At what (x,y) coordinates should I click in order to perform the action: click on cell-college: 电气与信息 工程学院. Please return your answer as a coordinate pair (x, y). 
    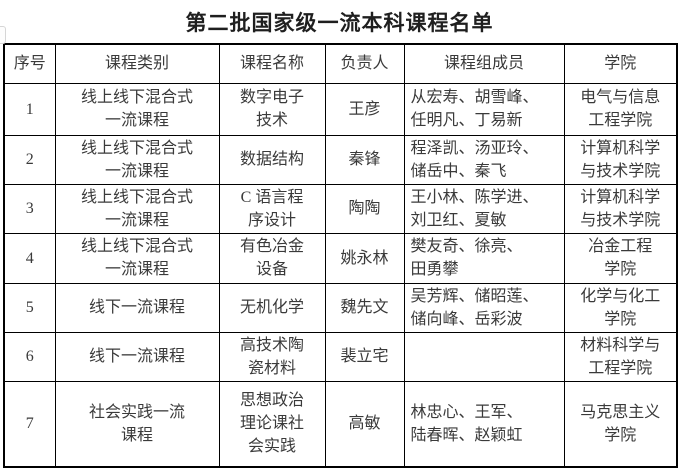
    Looking at the image, I should click on (620, 109).